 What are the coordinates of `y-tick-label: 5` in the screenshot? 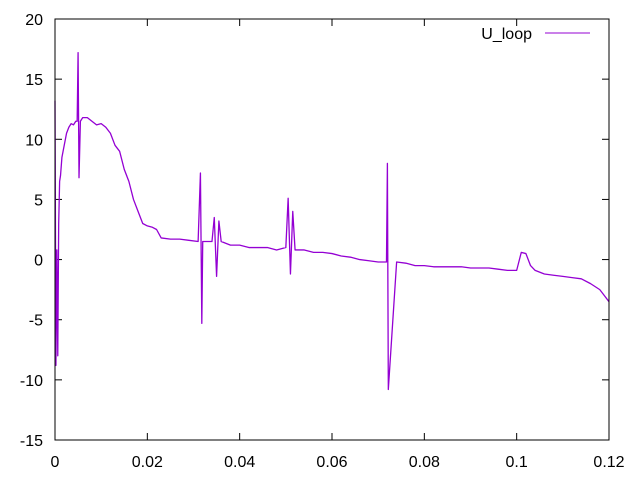 It's located at (38, 200).